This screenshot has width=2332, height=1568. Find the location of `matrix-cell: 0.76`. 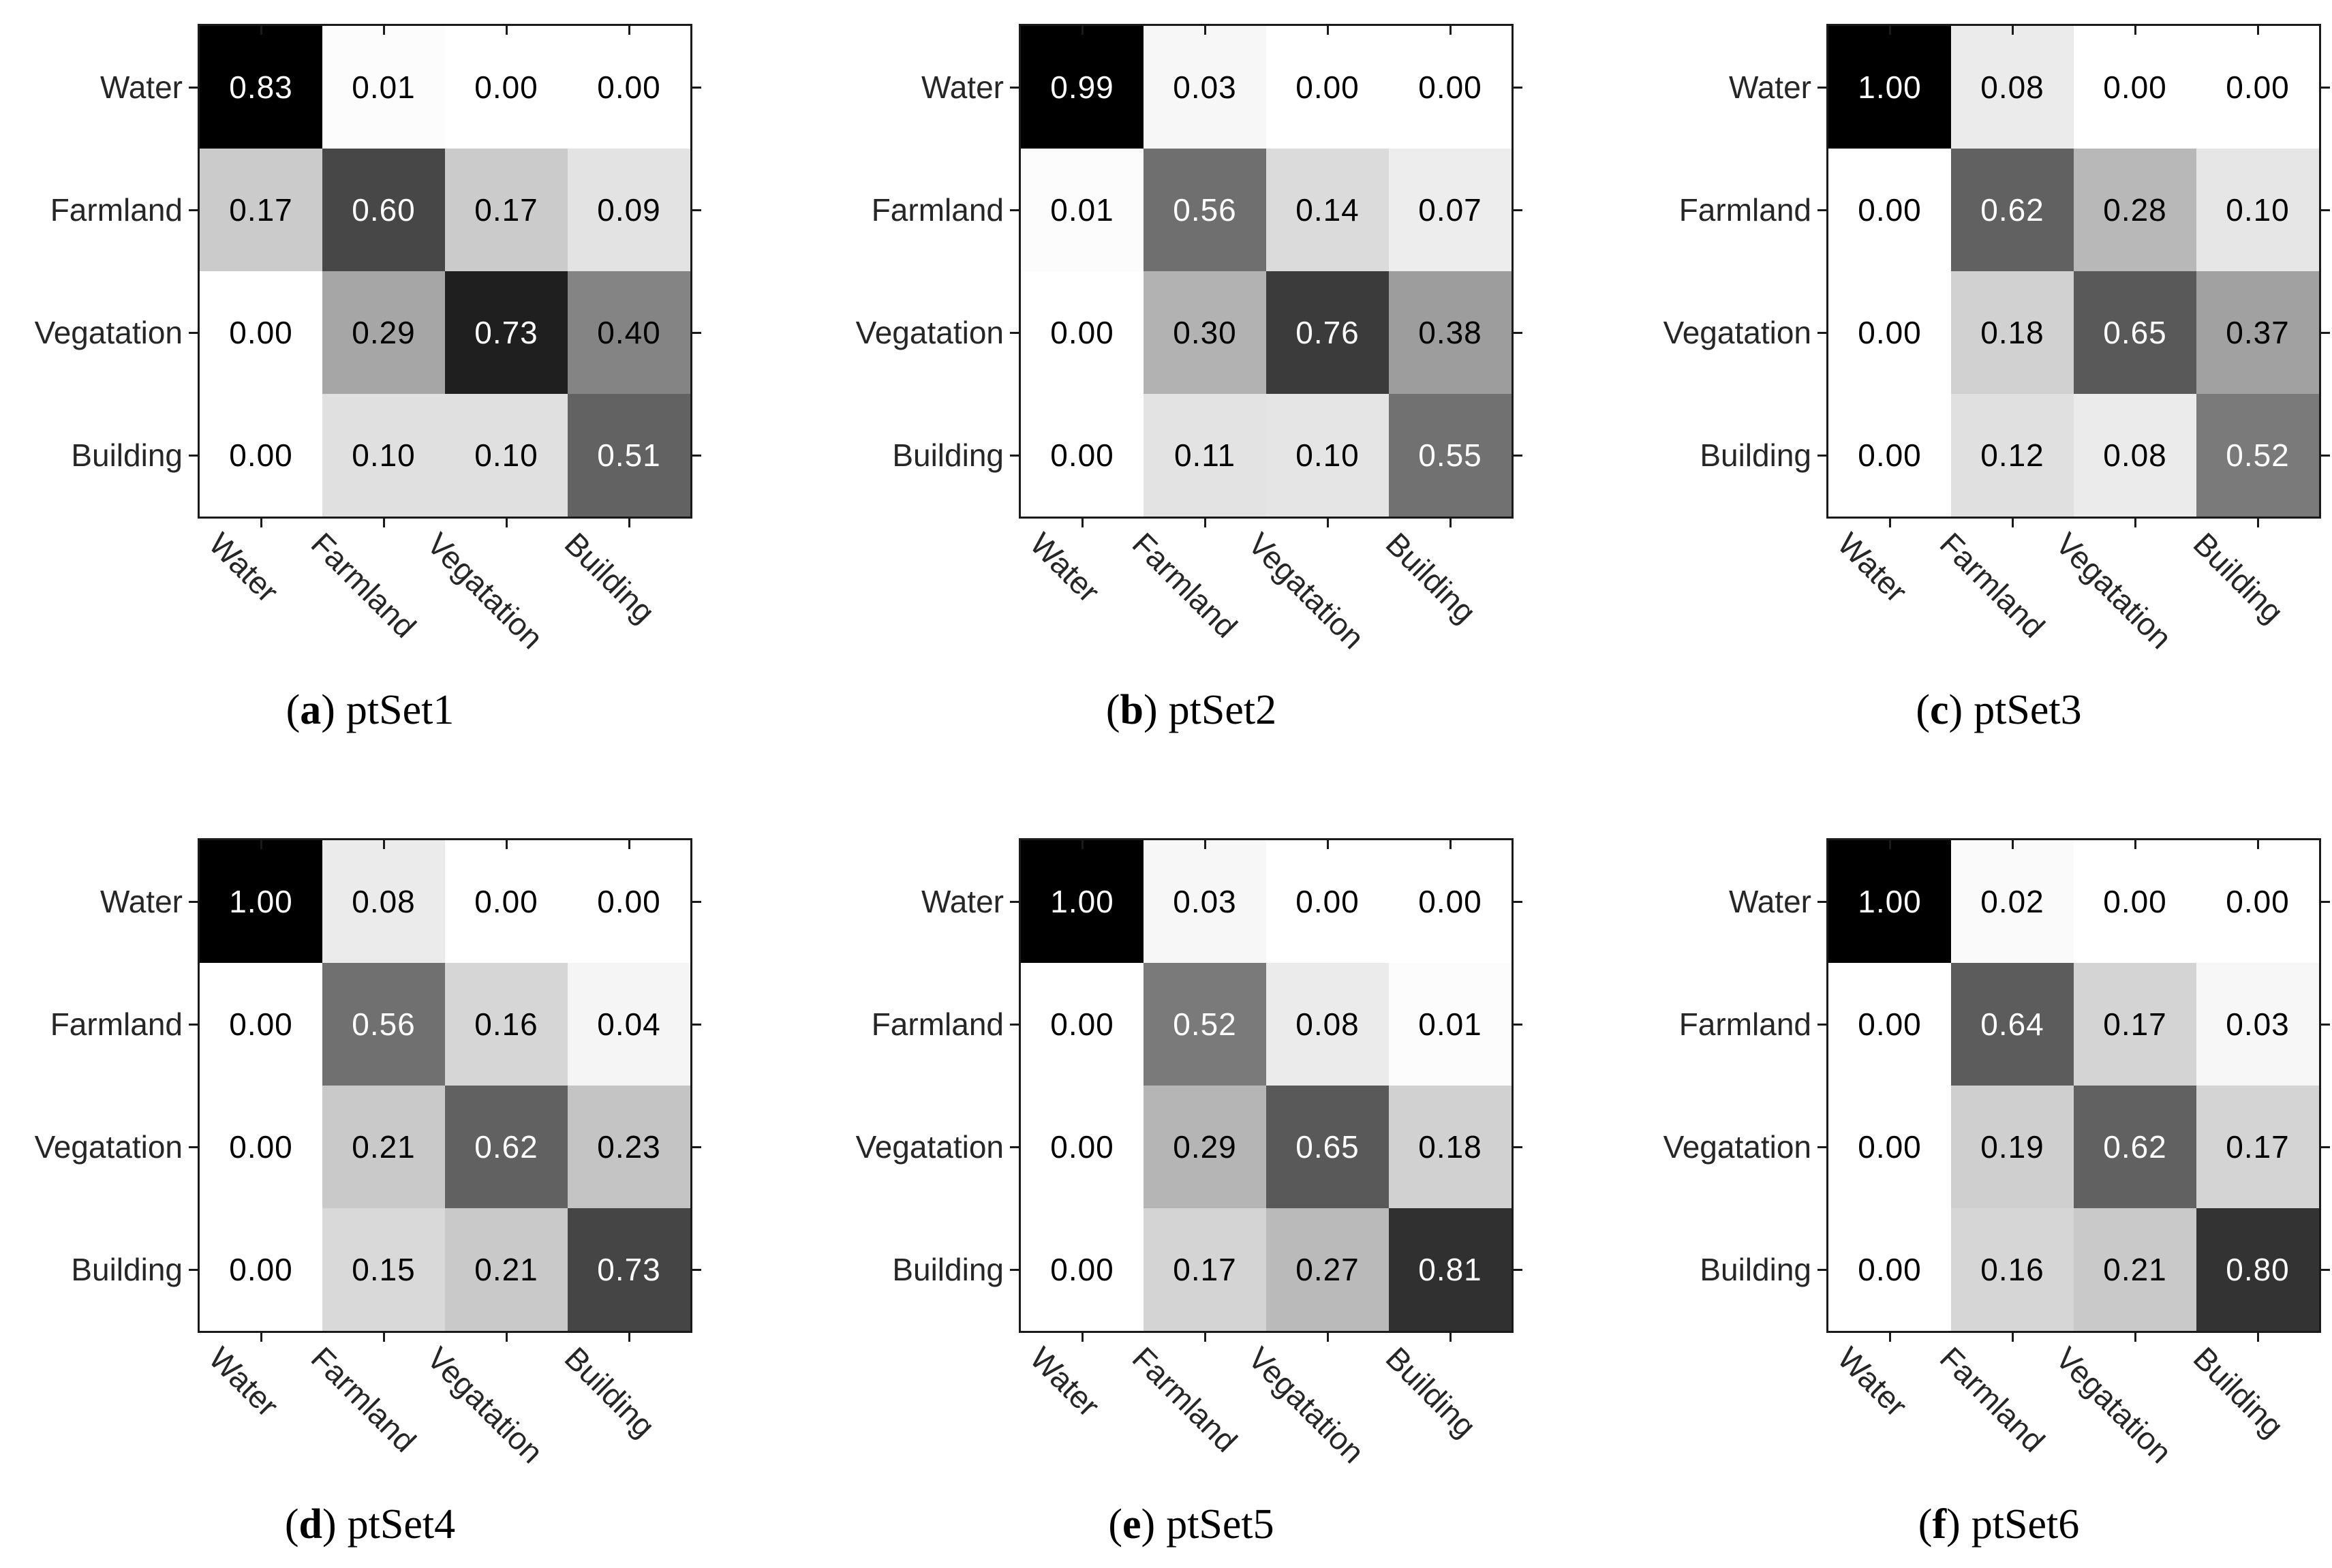

matrix-cell: 0.76 is located at coordinates (1328, 333).